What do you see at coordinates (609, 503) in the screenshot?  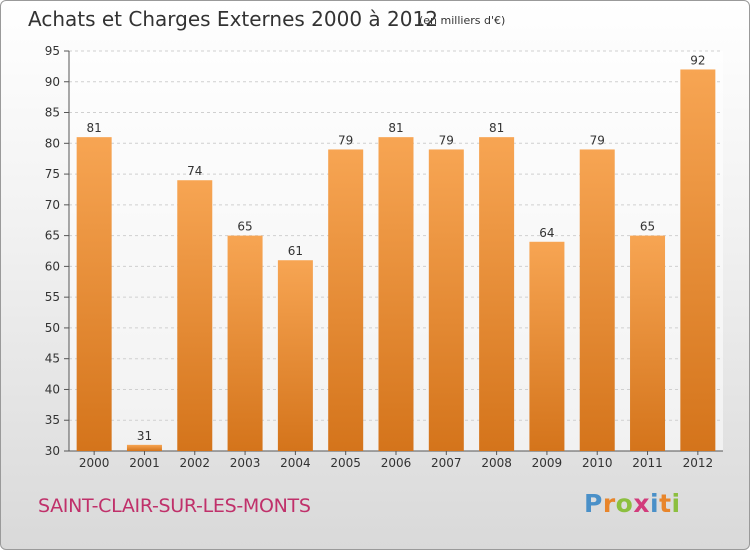 I see `logo-letter: r` at bounding box center [609, 503].